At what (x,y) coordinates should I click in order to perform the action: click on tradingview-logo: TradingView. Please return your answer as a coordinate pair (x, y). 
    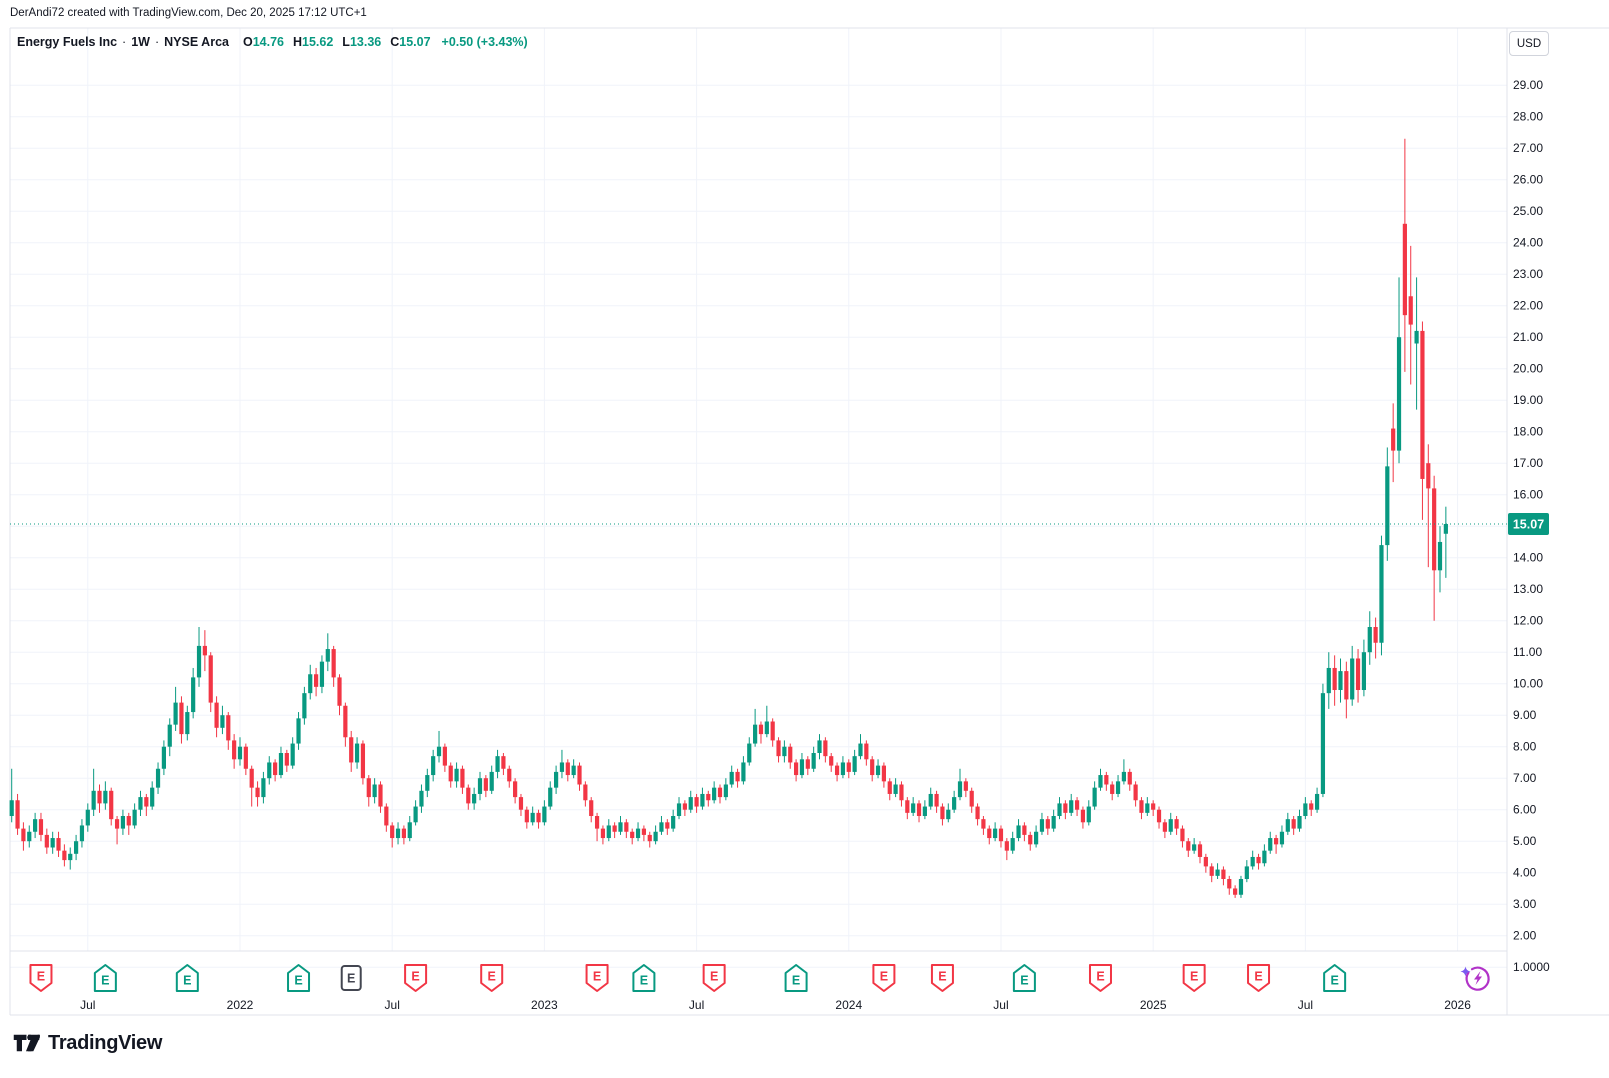
    Looking at the image, I should click on (87, 1043).